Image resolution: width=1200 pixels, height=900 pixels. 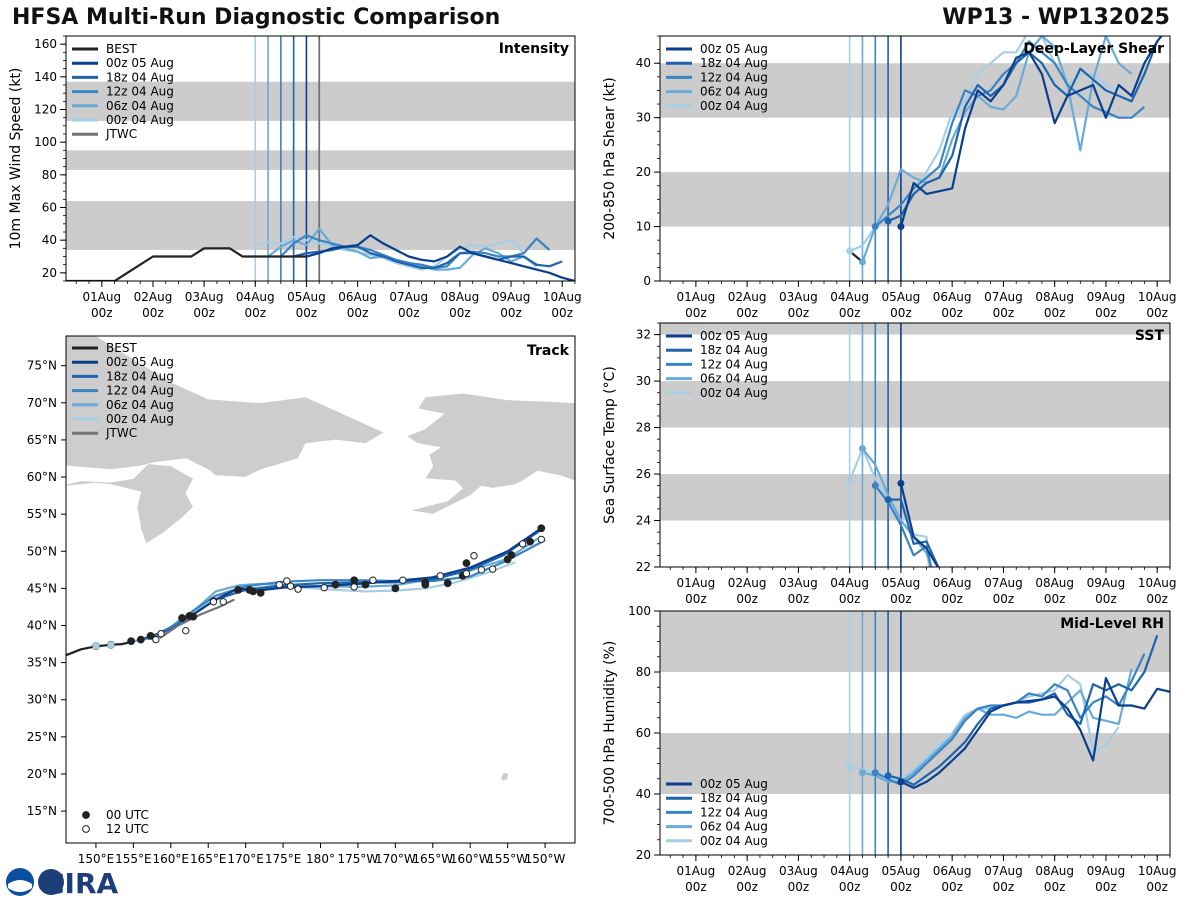 I want to click on x-tick-label: 06Aug, so click(x=952, y=583).